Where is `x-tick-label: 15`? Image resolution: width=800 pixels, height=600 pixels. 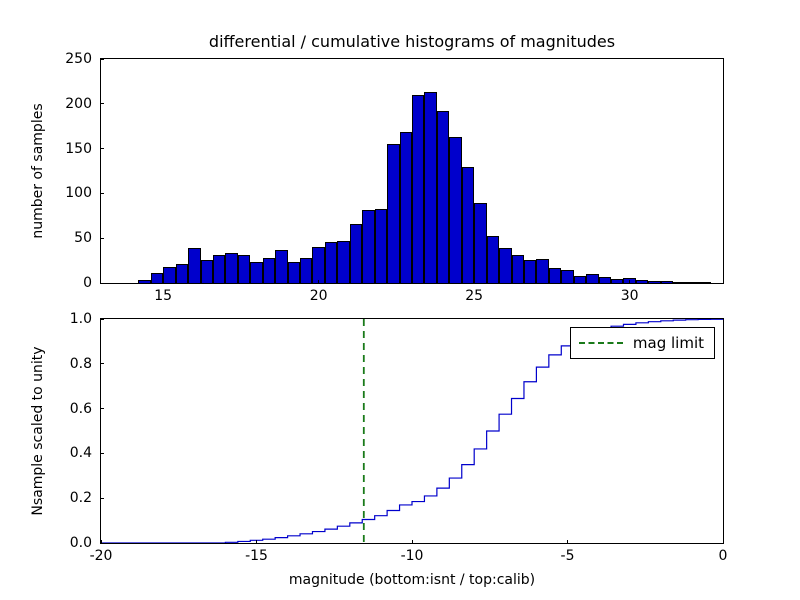 x-tick-label: 15 is located at coordinates (163, 296).